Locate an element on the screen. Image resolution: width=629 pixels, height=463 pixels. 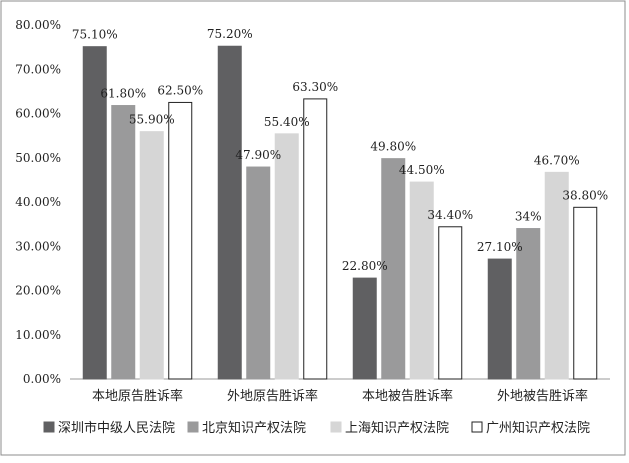
data-label: 63.30% is located at coordinates (315, 87).